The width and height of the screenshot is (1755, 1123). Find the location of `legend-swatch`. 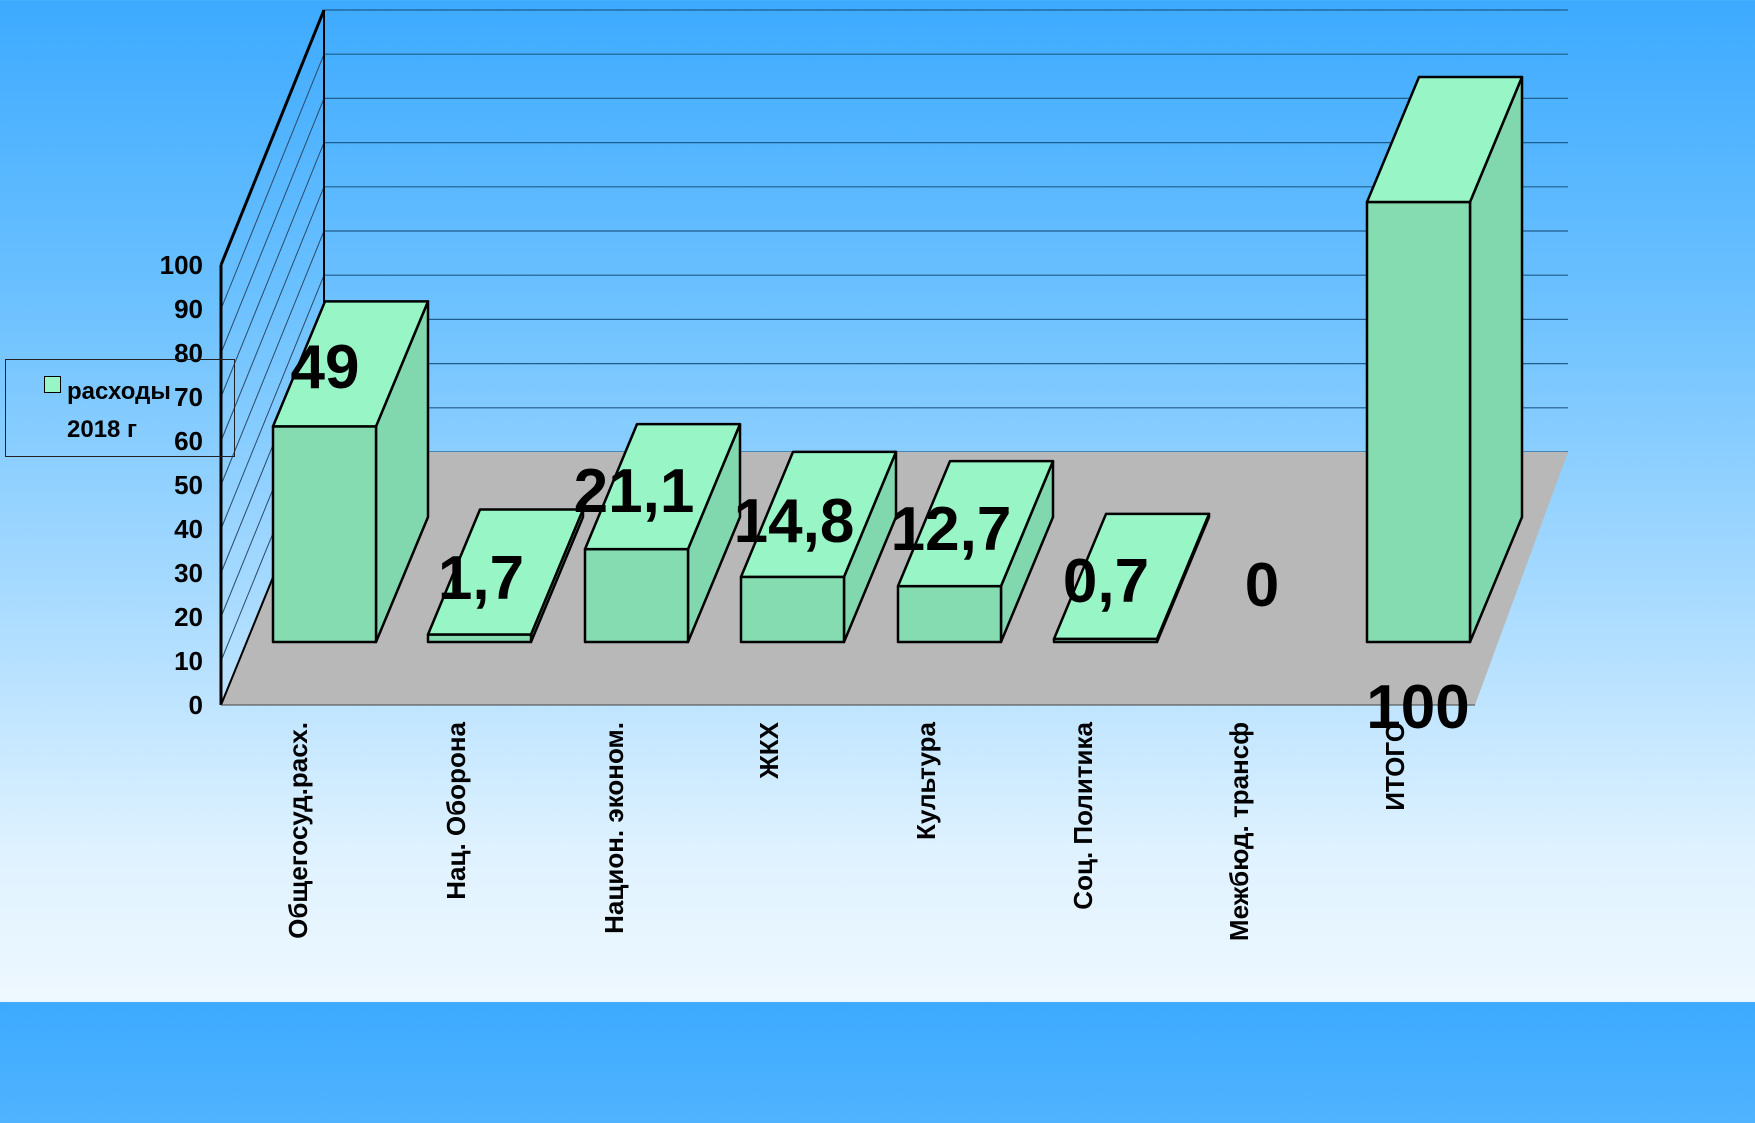

legend-swatch is located at coordinates (52, 384).